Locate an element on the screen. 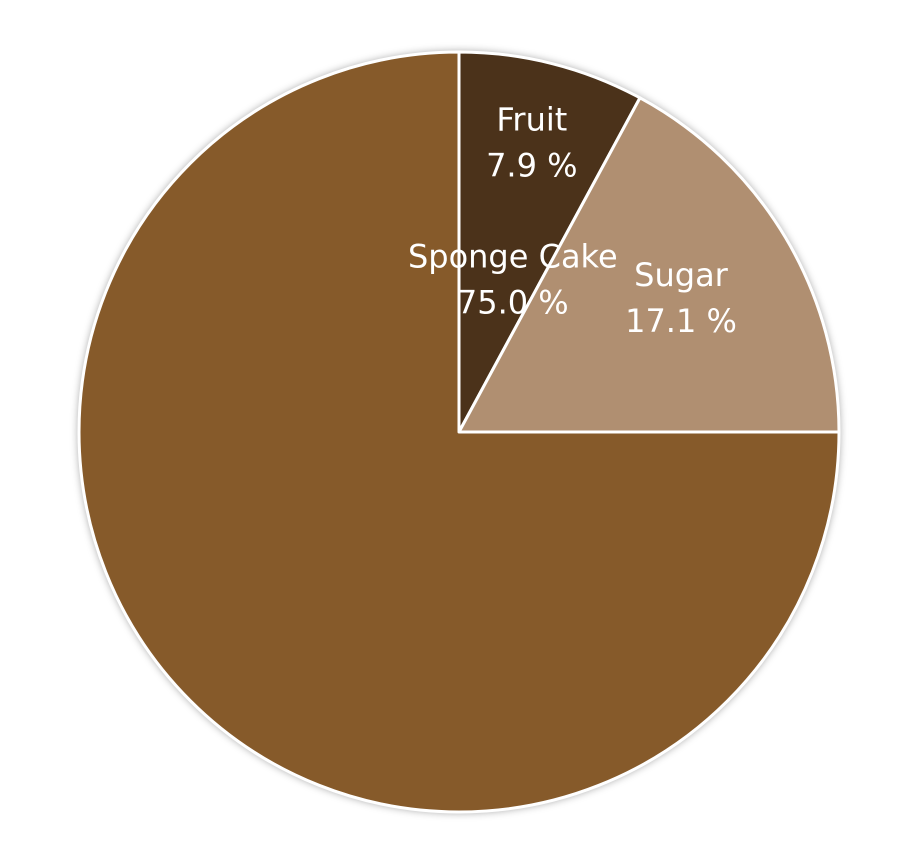 The width and height of the screenshot is (899, 845). slice-value-label: 7.9 % is located at coordinates (531, 166).